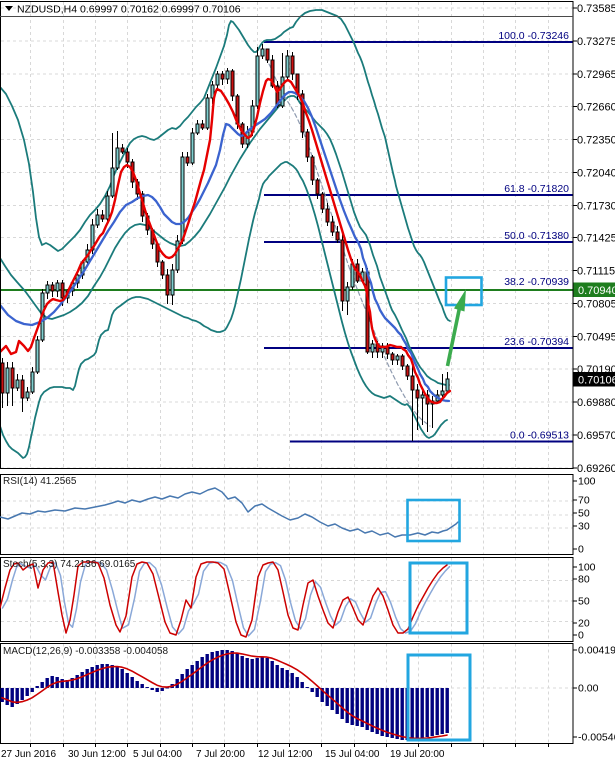 This screenshot has width=615, height=766. Describe the element at coordinates (596, 272) in the screenshot. I see `svg-text: 0.71115` at that location.